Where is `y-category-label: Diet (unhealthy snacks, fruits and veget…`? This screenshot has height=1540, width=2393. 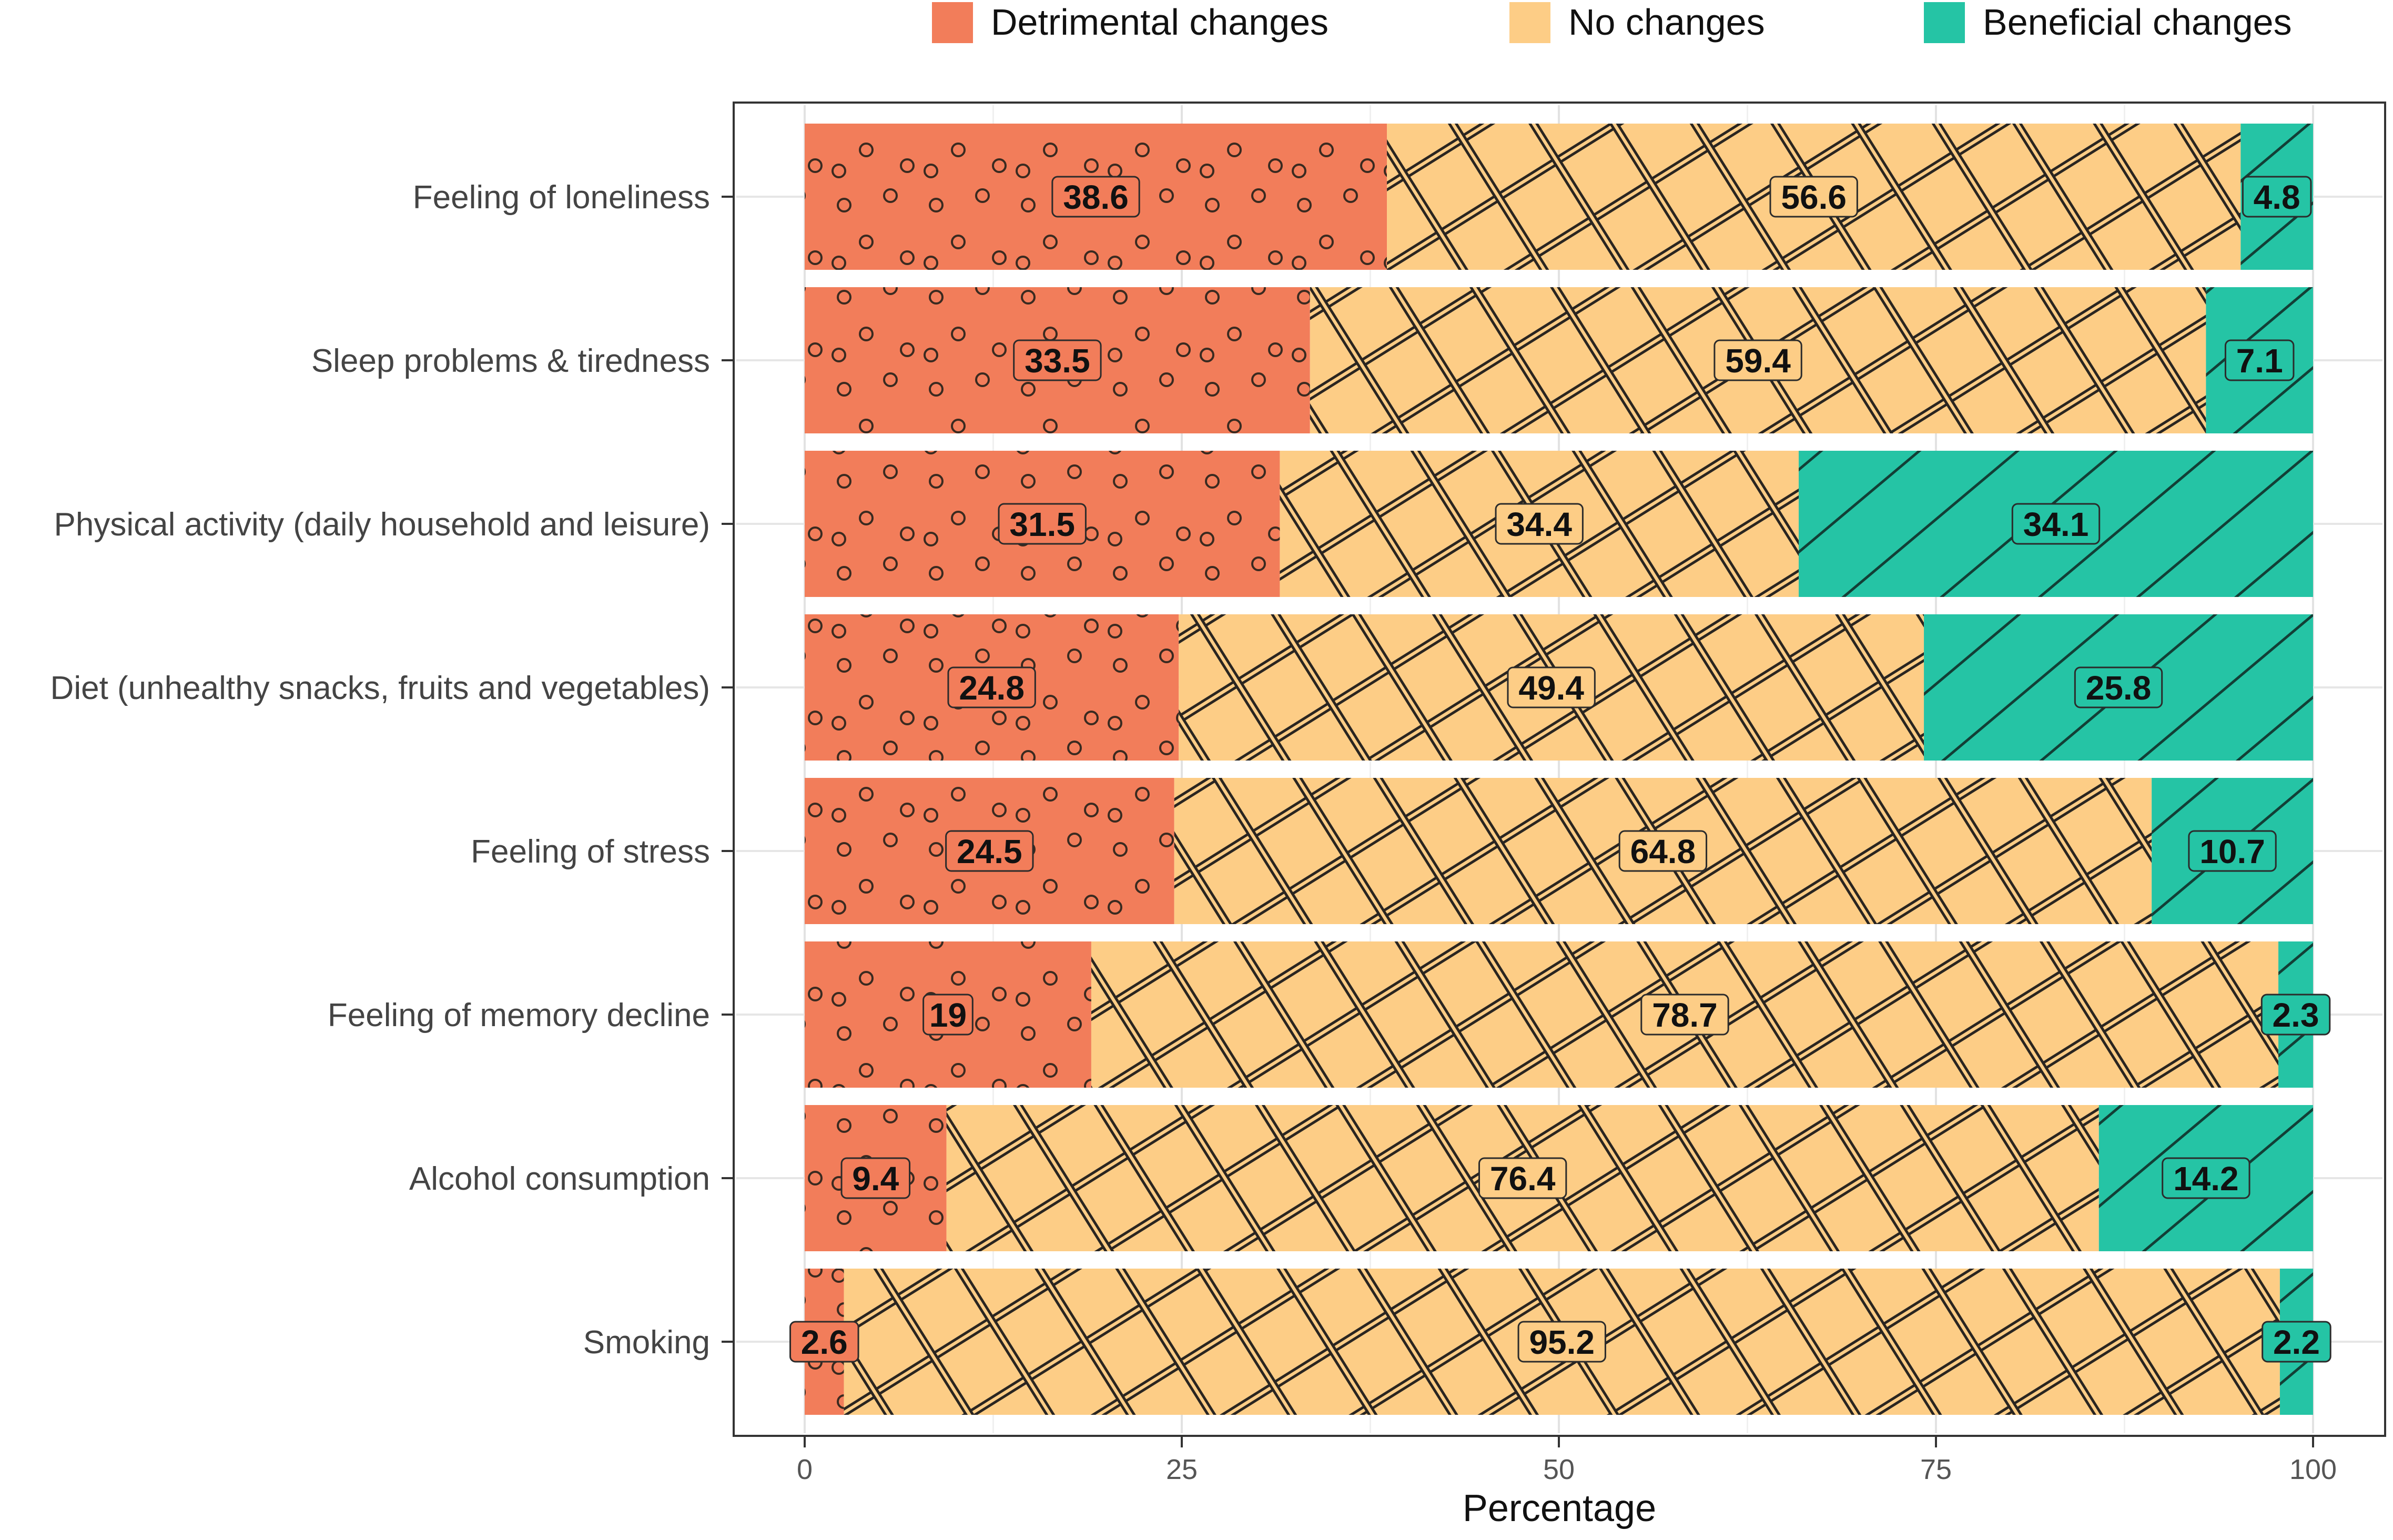
y-category-label: Diet (unhealthy snacks, fruits and veget… is located at coordinates (380, 688).